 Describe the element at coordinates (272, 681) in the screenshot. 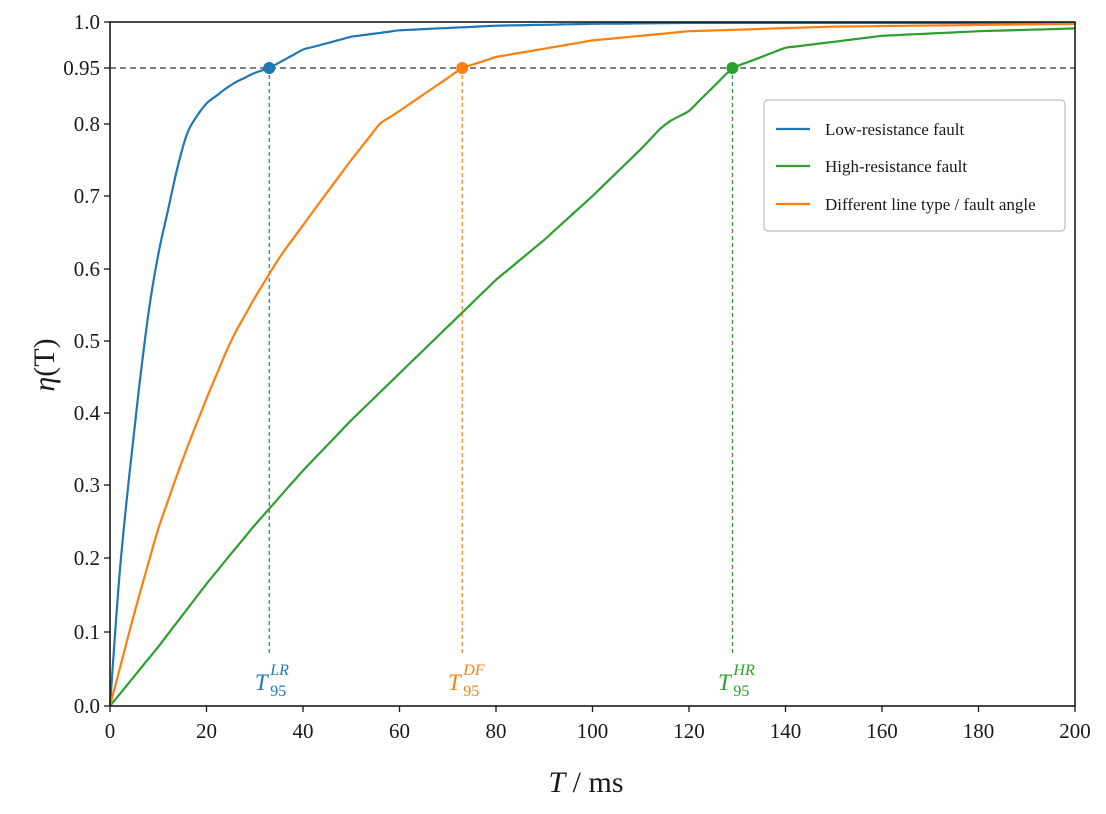

I see `t95-label: T LR 95` at that location.